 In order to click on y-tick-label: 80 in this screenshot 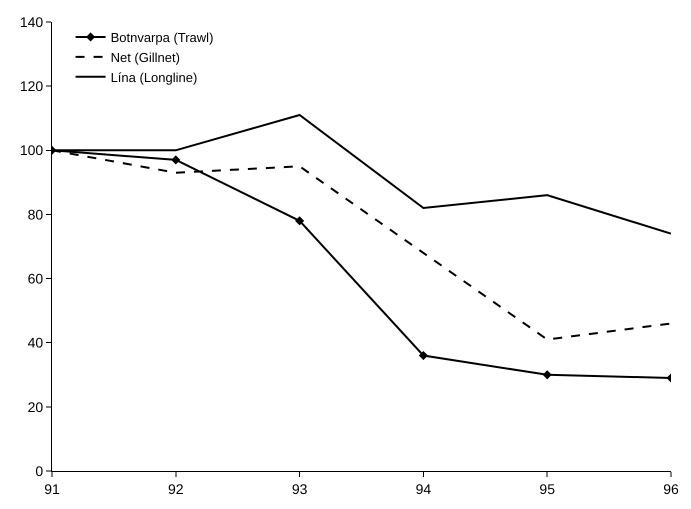, I will do `click(36, 214)`.